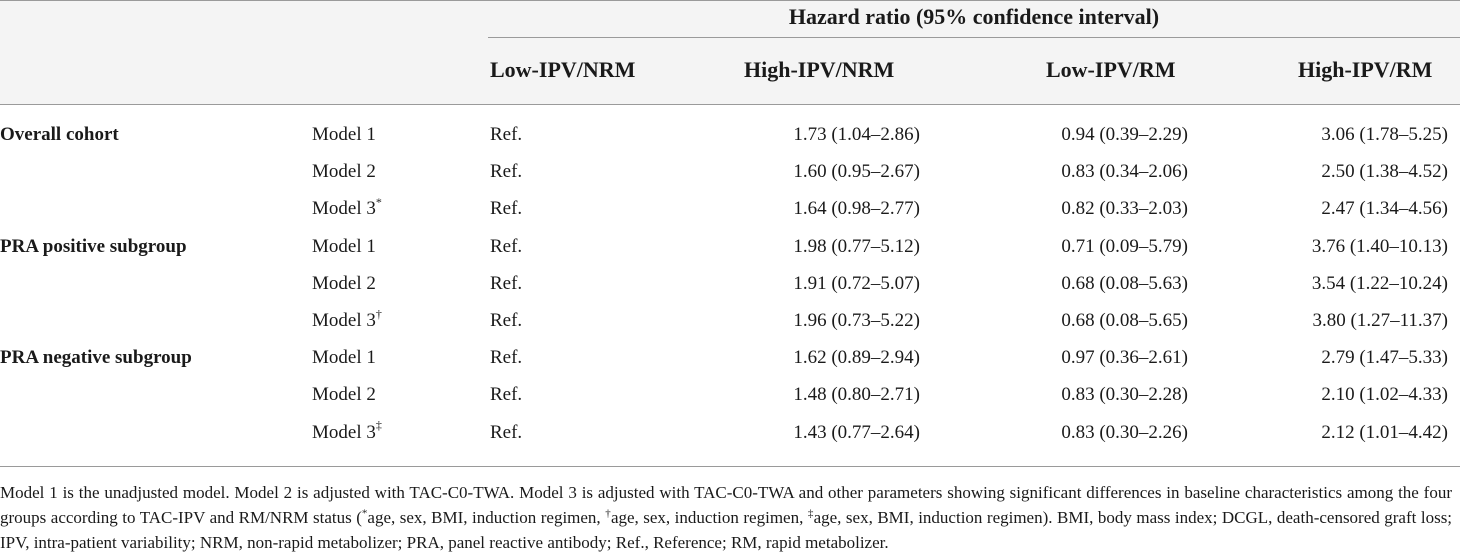 The height and width of the screenshot is (555, 1460). I want to click on row-group-label: PRA negative subgroup, so click(96, 358).